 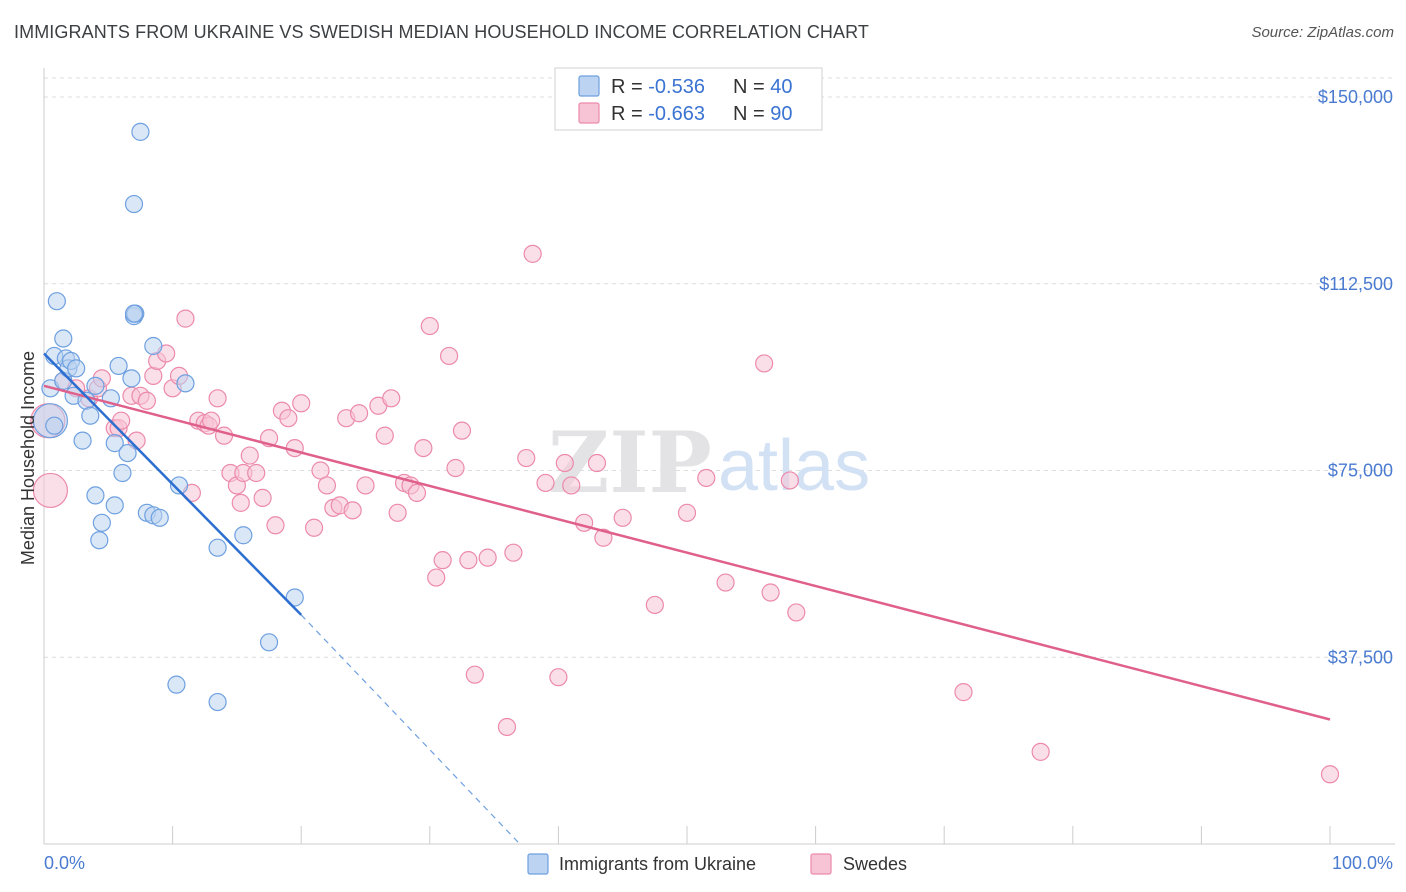 What do you see at coordinates (410, 729) in the screenshot?
I see `ukraine-trend-extension` at bounding box center [410, 729].